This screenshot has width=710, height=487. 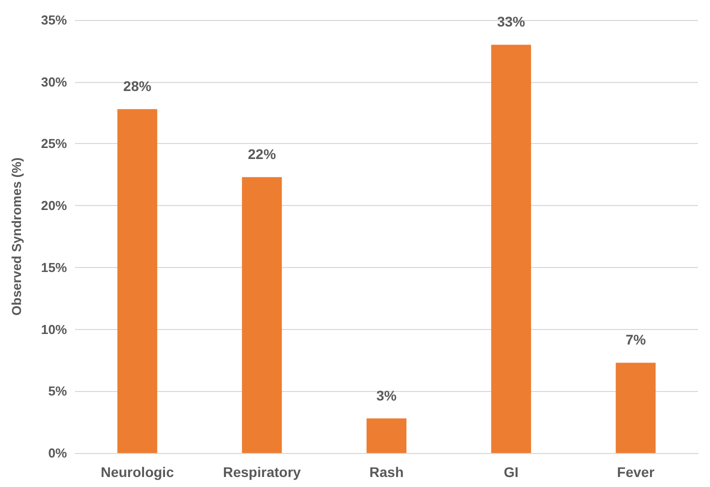 I want to click on x-tick-label: GI, so click(x=511, y=472).